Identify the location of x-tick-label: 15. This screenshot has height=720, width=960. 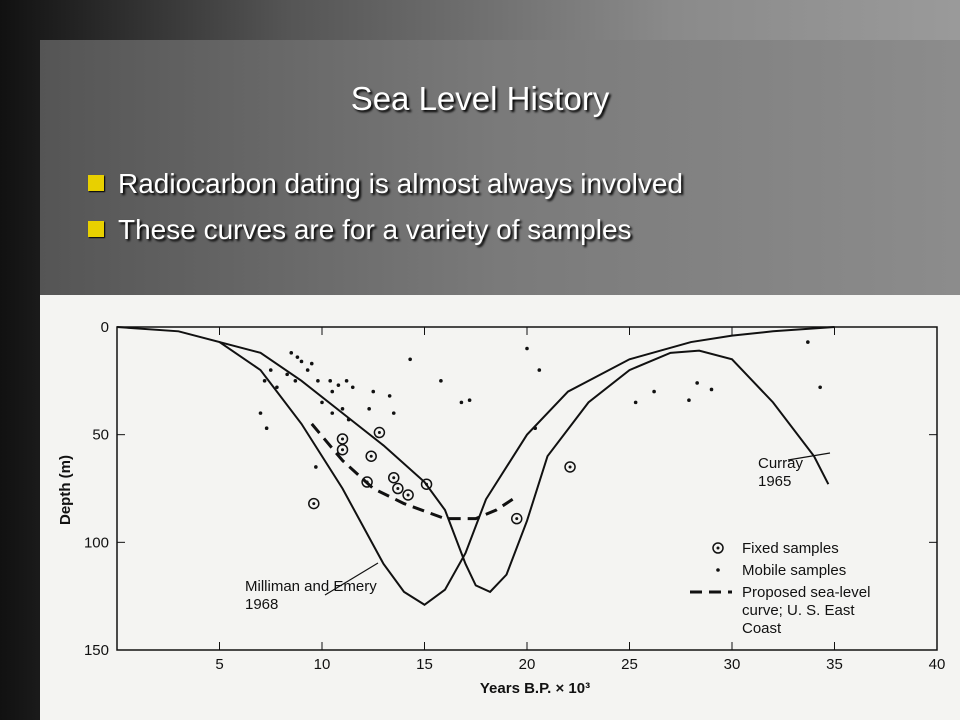
(424, 664).